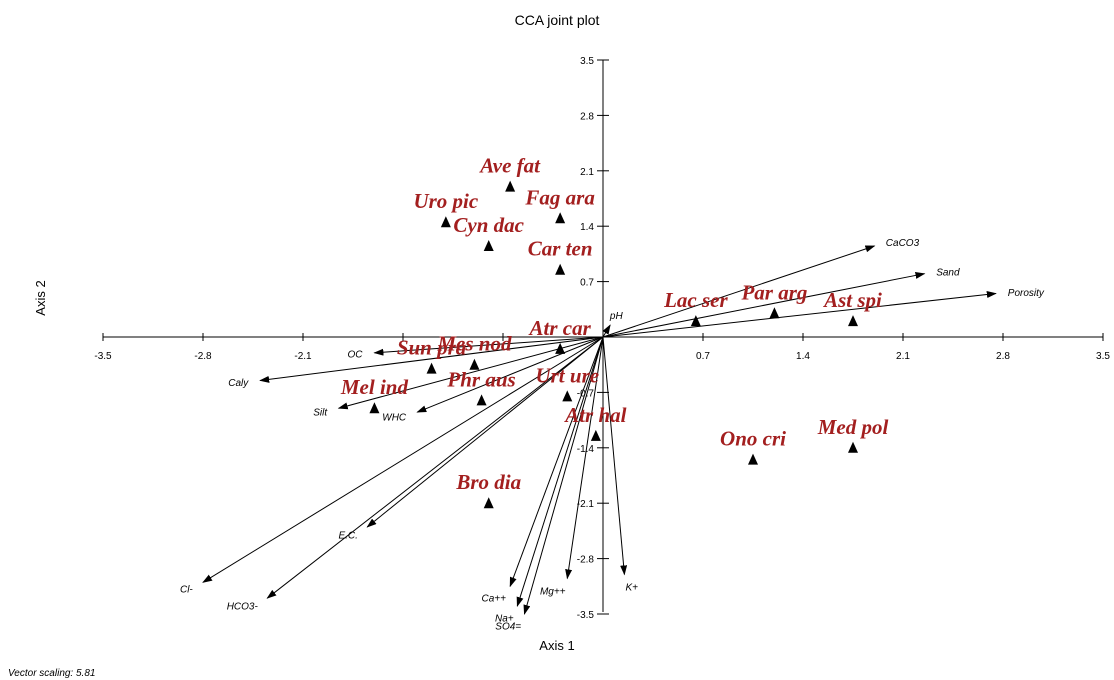  I want to click on species-label: Lac ser, so click(695, 300).